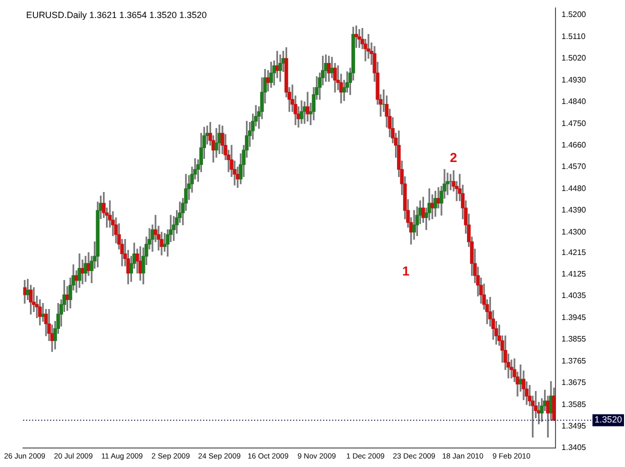  What do you see at coordinates (574, 252) in the screenshot?
I see `y-tick-label: 1.4215` at bounding box center [574, 252].